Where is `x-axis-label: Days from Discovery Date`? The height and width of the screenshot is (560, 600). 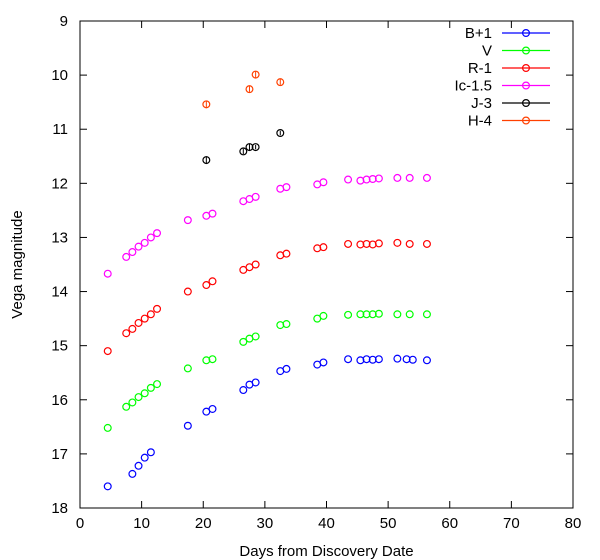
x-axis-label: Days from Discovery Date is located at coordinates (326, 551).